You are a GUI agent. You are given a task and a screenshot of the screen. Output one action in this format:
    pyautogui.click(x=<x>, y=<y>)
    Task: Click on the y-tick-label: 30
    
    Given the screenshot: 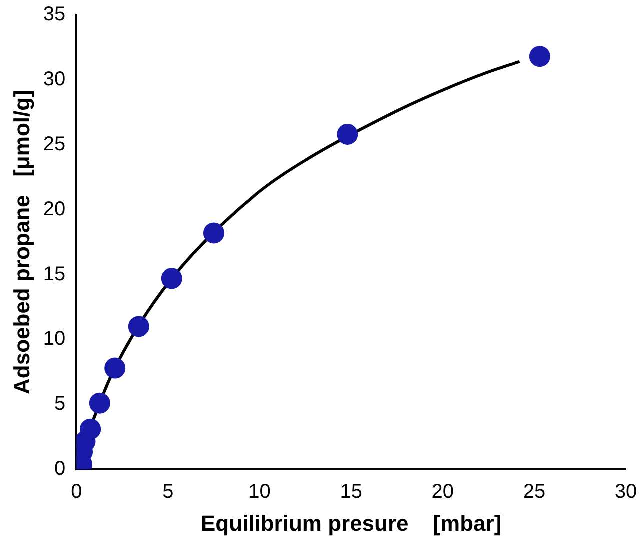 What is the action you would take?
    pyautogui.click(x=54, y=79)
    